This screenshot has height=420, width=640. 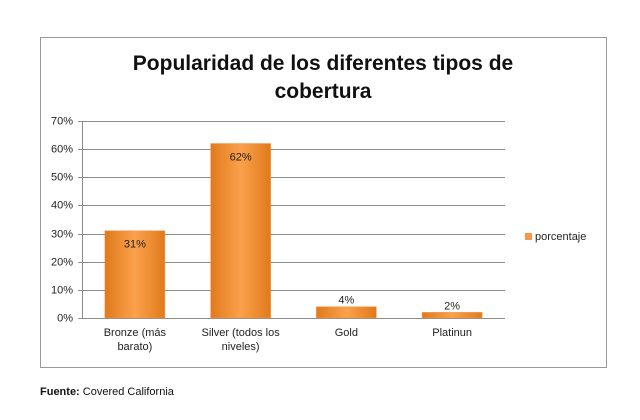 What do you see at coordinates (452, 333) in the screenshot?
I see `x-tick-label: Platinun` at bounding box center [452, 333].